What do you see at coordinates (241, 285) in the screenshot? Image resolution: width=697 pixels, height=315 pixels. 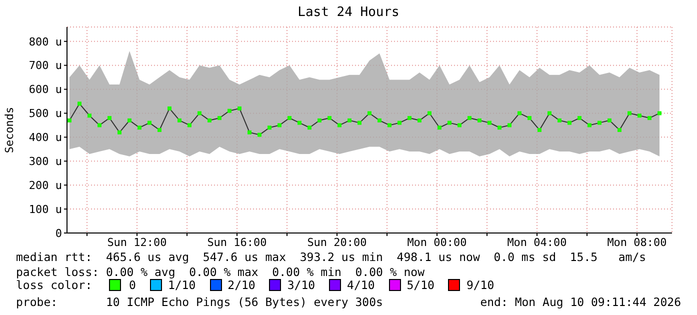 I see `text: 2/10` at bounding box center [241, 285].